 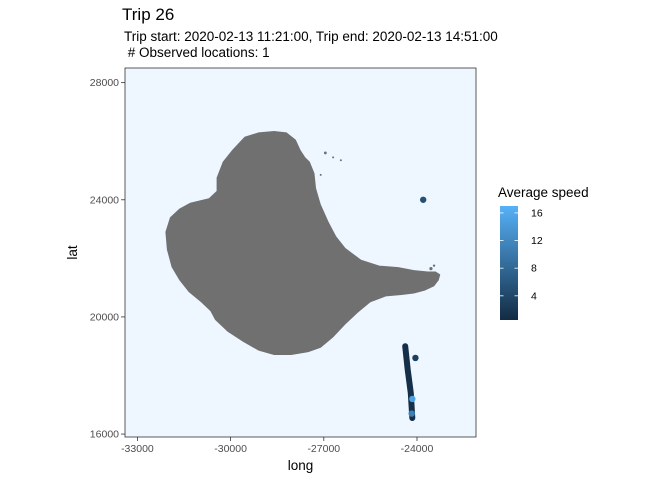 I want to click on legend-label-0: 4, so click(x=534, y=296).